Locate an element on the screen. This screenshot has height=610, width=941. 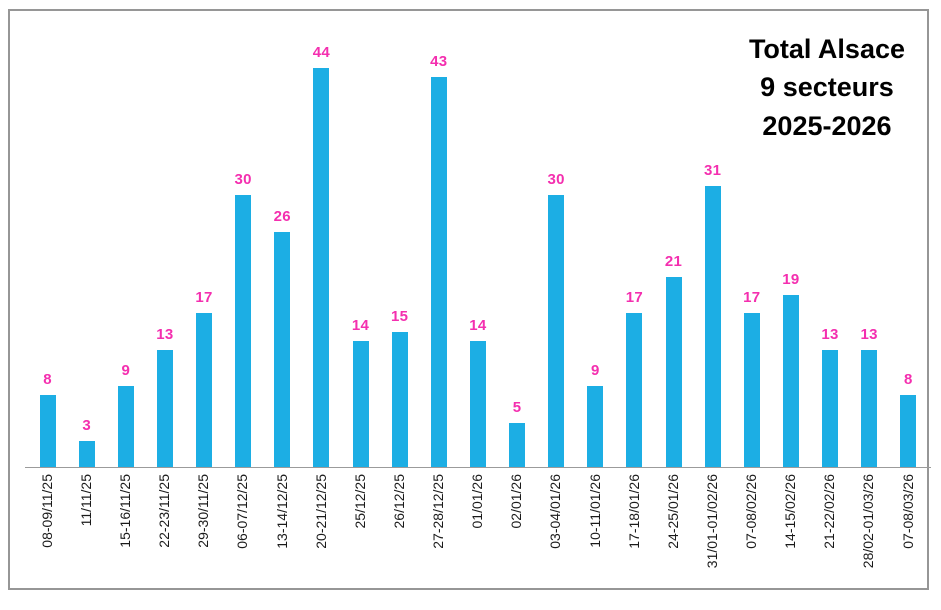
x-axis-label: 25/12/25 is located at coordinates (359, 501).